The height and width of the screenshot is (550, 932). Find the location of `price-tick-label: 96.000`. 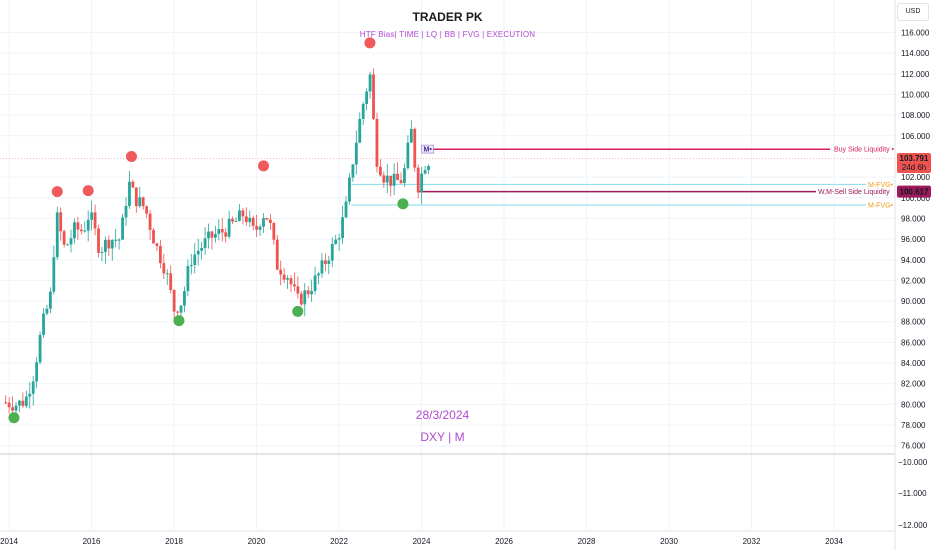

price-tick-label: 96.000 is located at coordinates (913, 239).